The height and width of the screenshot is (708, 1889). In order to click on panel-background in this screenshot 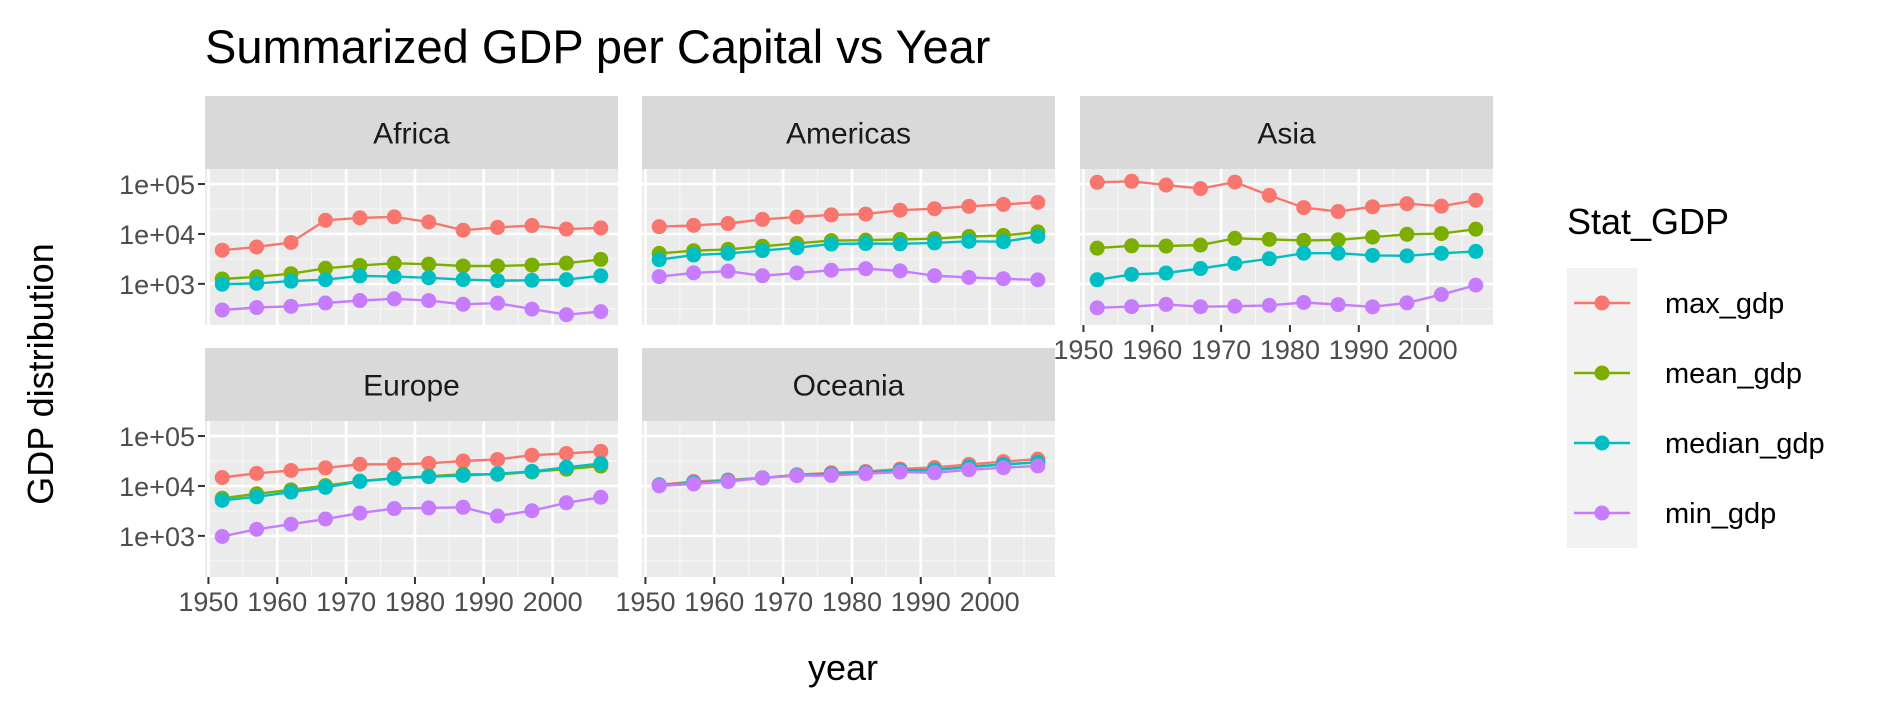, I will do `click(848, 247)`.